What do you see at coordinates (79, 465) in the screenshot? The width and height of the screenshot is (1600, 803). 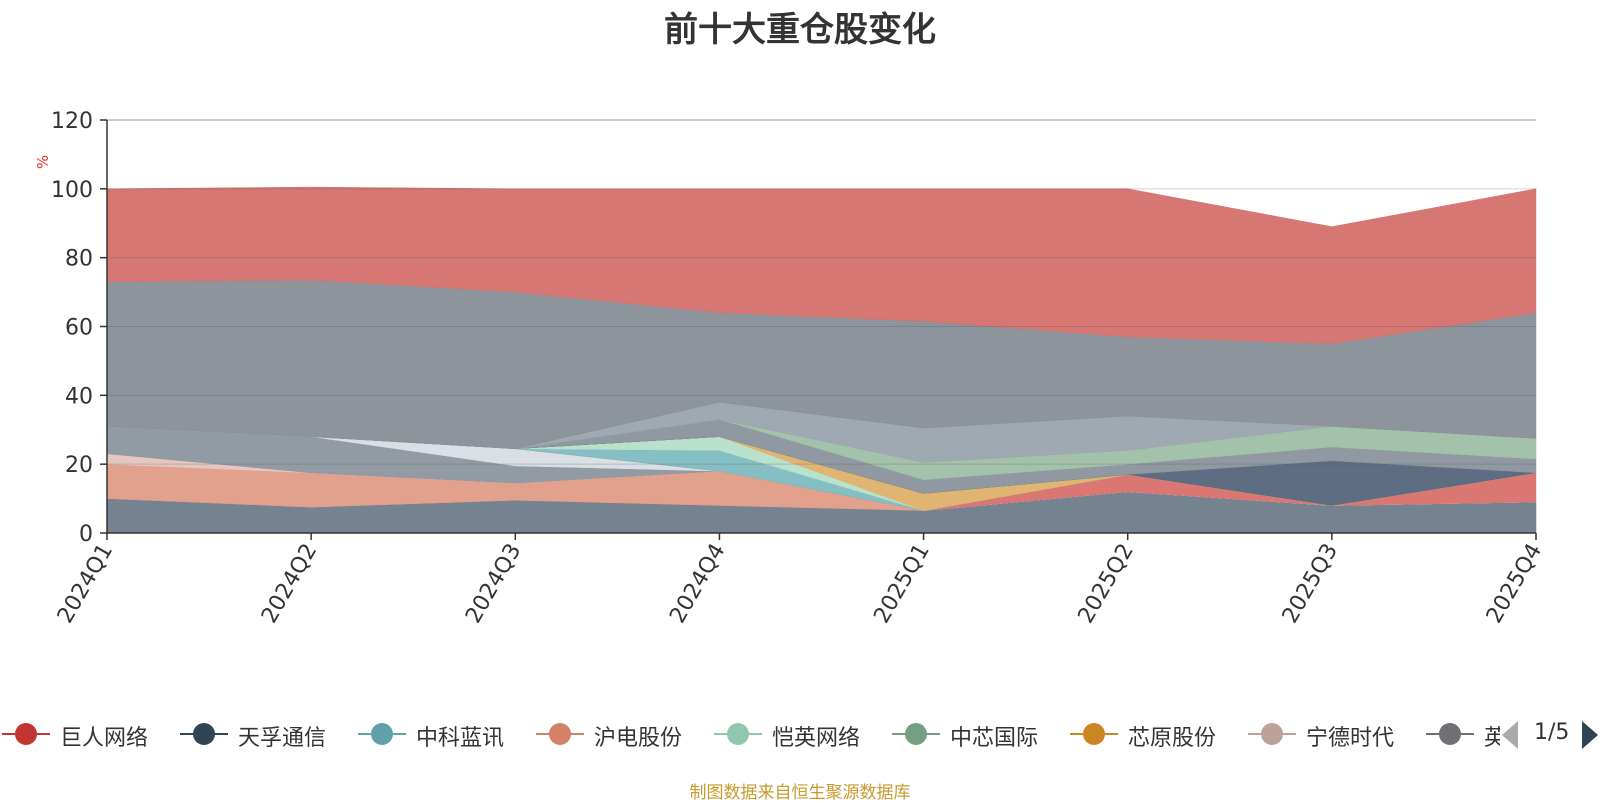 I see `y-tick-label: 20` at bounding box center [79, 465].